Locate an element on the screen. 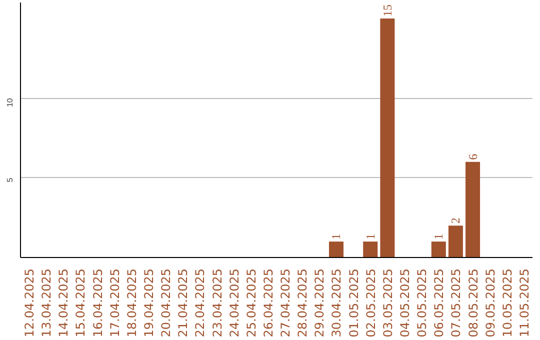 The height and width of the screenshot is (340, 540). x-tick-label: 01.05.2025 is located at coordinates (353, 303).